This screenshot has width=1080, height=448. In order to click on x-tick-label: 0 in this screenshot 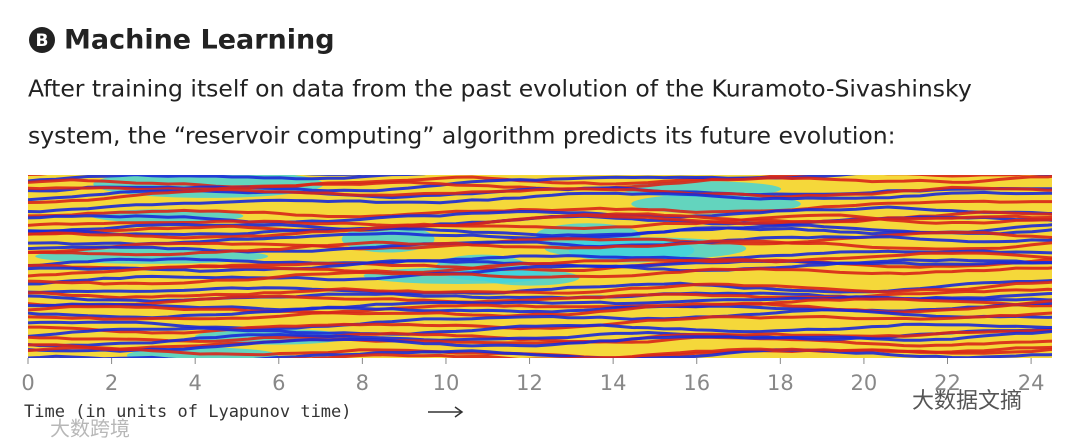, I will do `click(27, 383)`.